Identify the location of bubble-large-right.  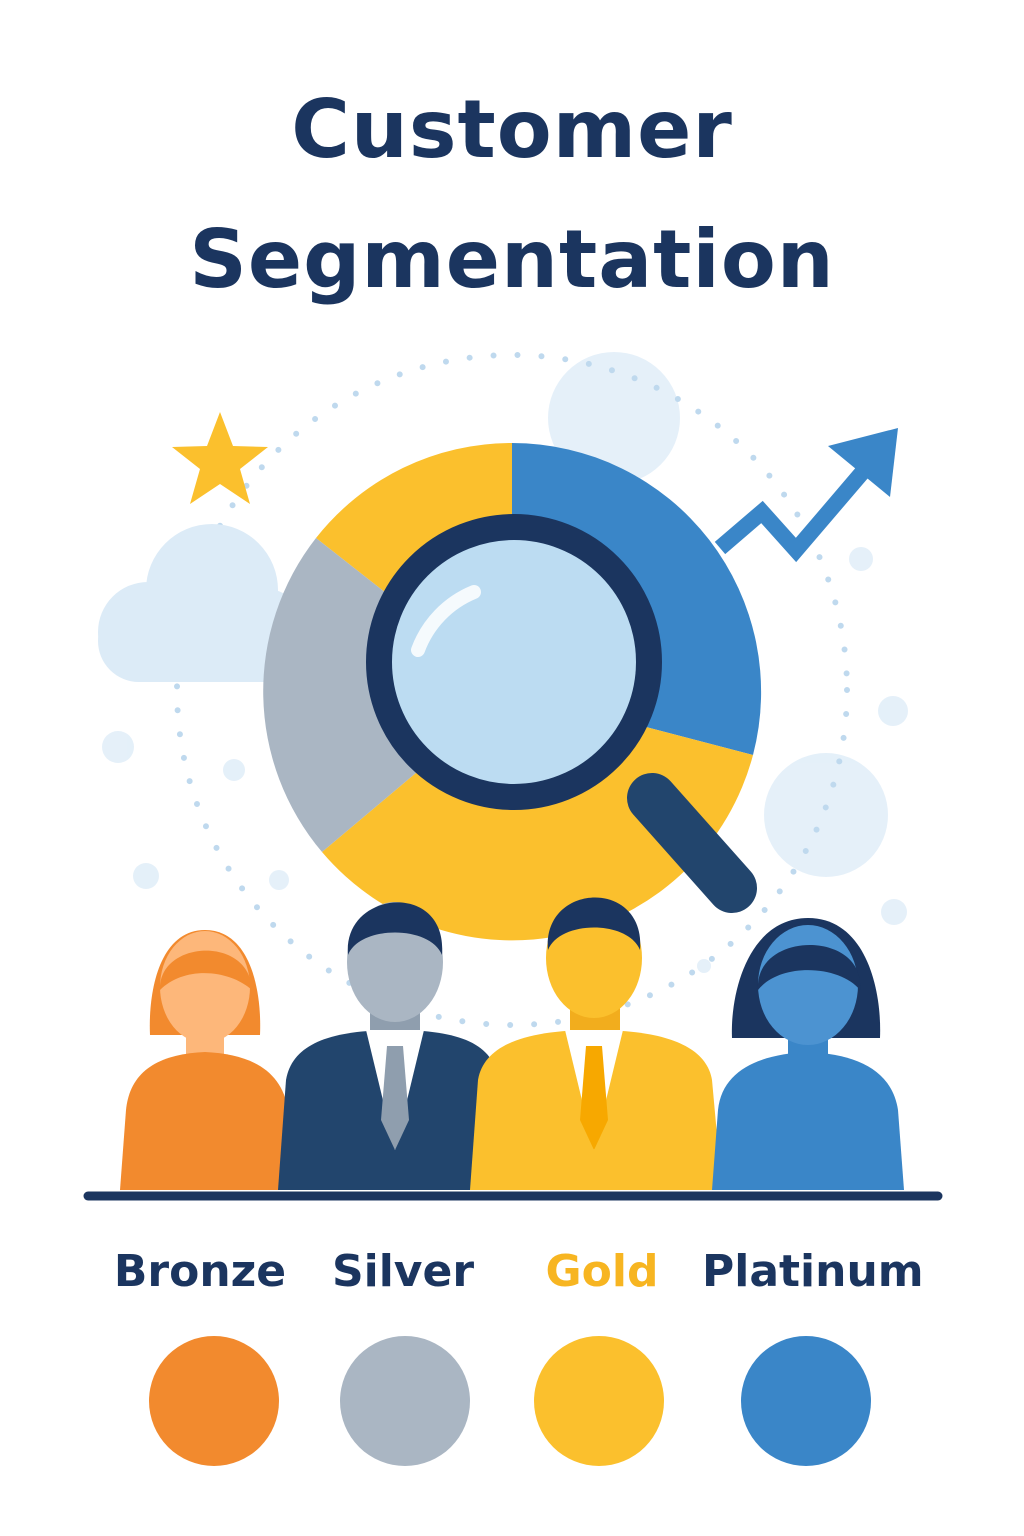
(826, 815).